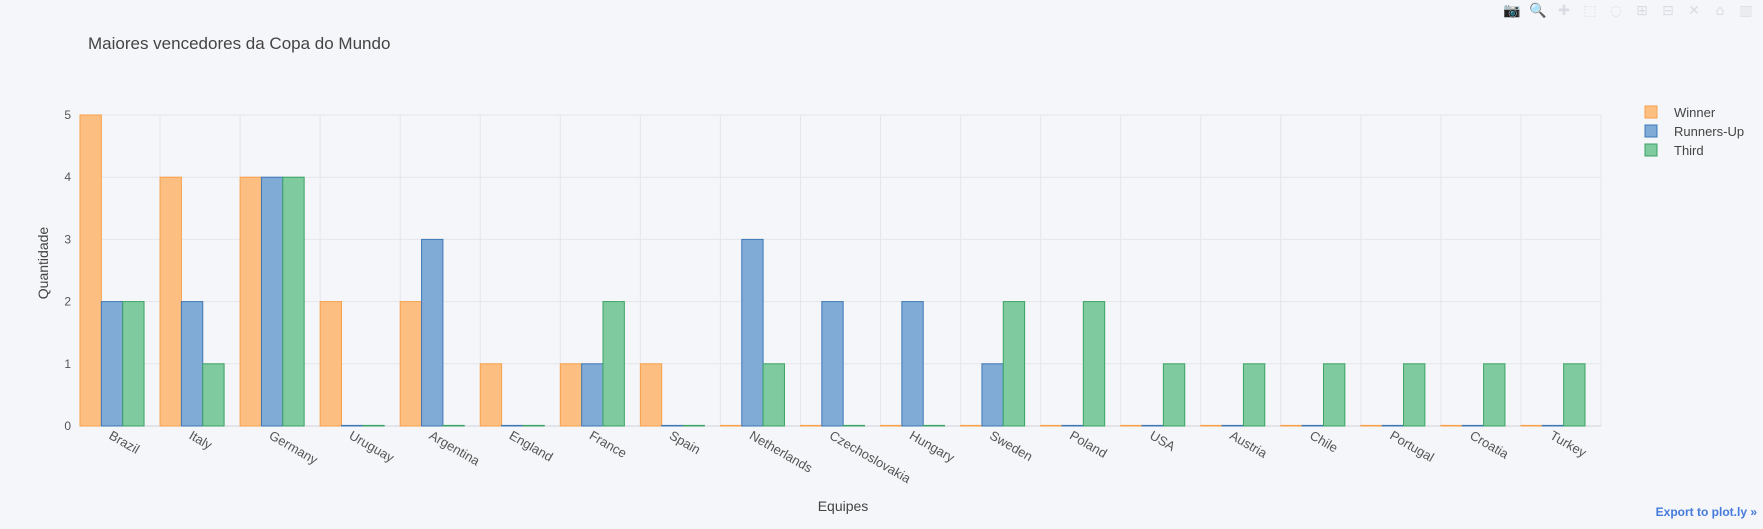 This screenshot has height=529, width=1763. What do you see at coordinates (1695, 112) in the screenshot?
I see `legend-label: Winner` at bounding box center [1695, 112].